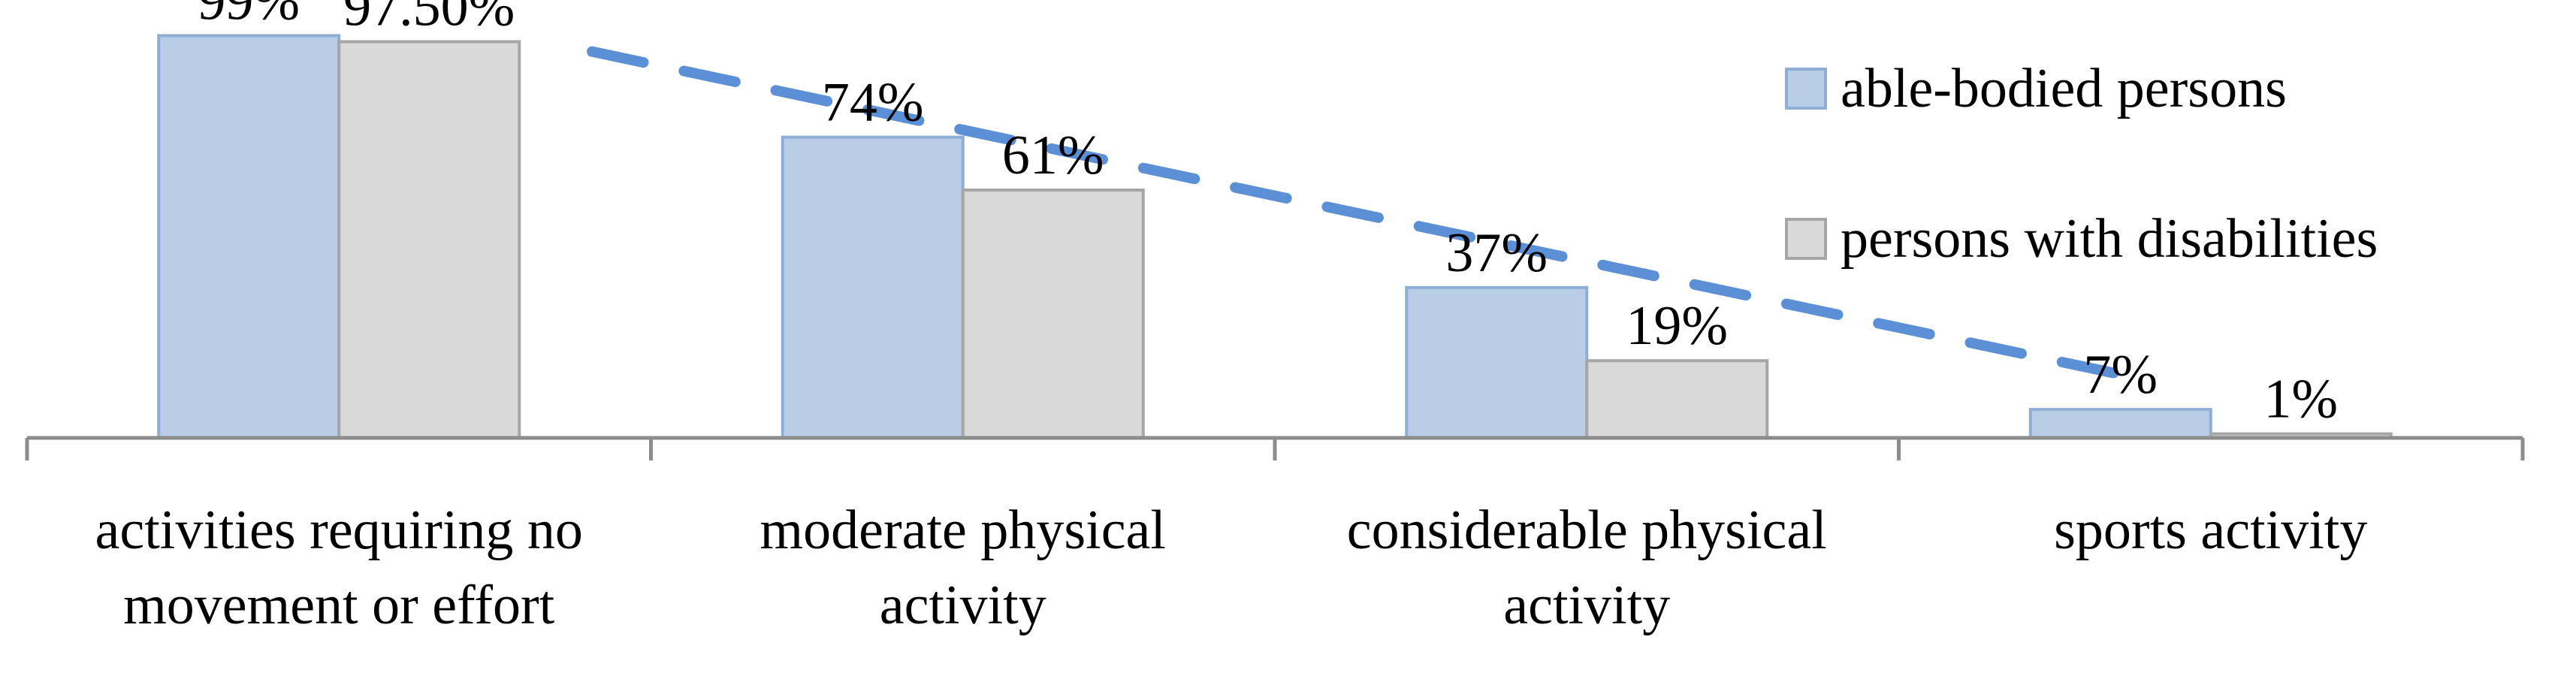 The height and width of the screenshot is (676, 2576). What do you see at coordinates (2120, 375) in the screenshot?
I see `data-label-able-bodied-3: 7%` at bounding box center [2120, 375].